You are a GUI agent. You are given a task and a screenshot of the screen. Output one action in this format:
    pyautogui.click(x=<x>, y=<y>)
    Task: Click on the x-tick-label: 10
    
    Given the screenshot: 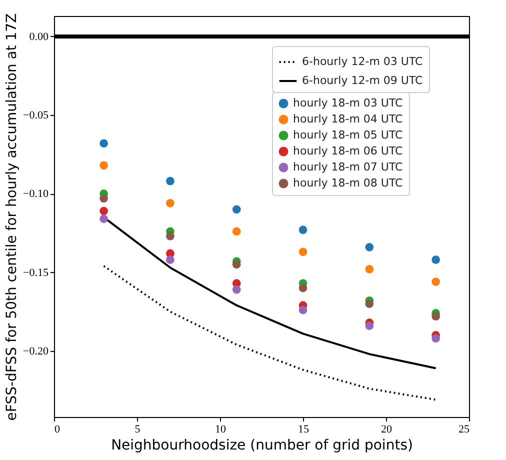 What is the action you would take?
    pyautogui.click(x=220, y=430)
    